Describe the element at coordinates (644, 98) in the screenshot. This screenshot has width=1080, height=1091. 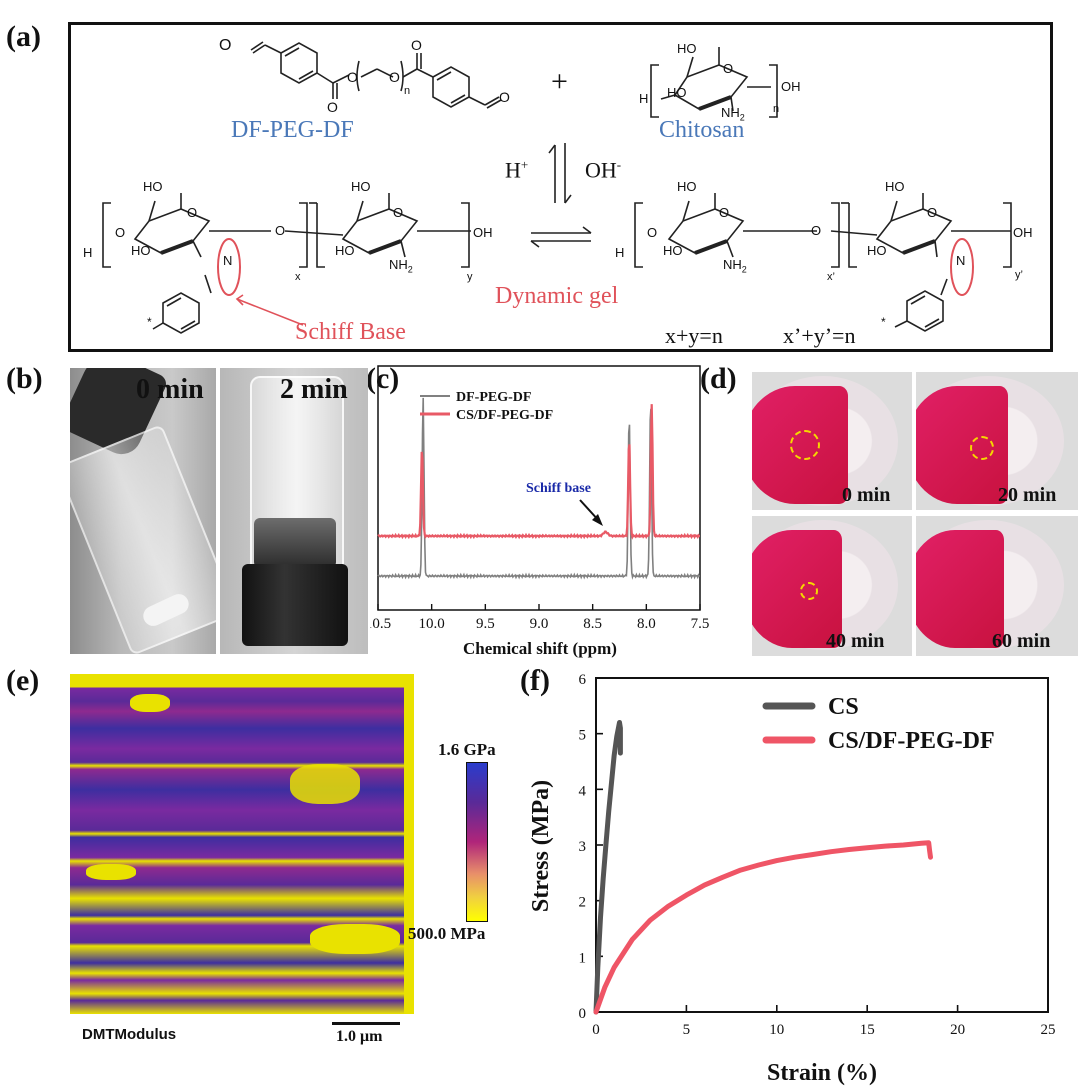
I see `chitosan-h: H` at that location.